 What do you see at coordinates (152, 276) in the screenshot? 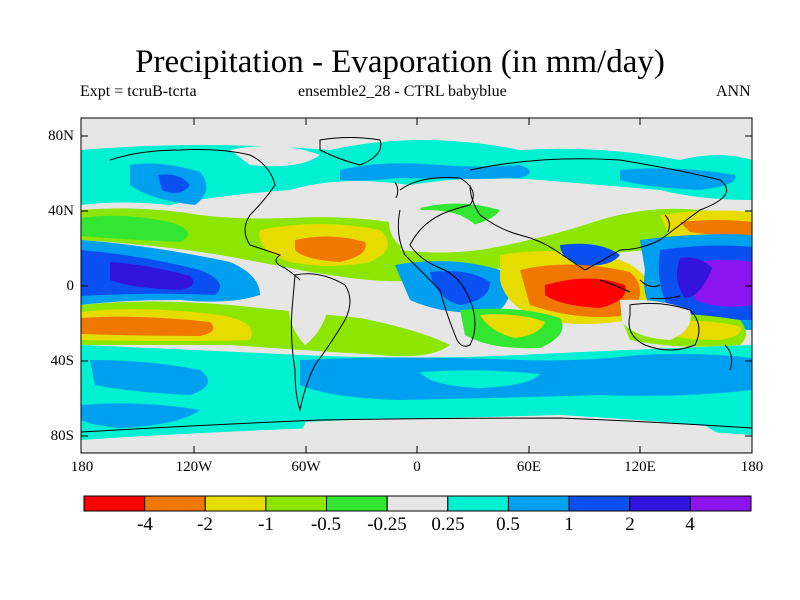
I see `contour-pac-violet` at bounding box center [152, 276].